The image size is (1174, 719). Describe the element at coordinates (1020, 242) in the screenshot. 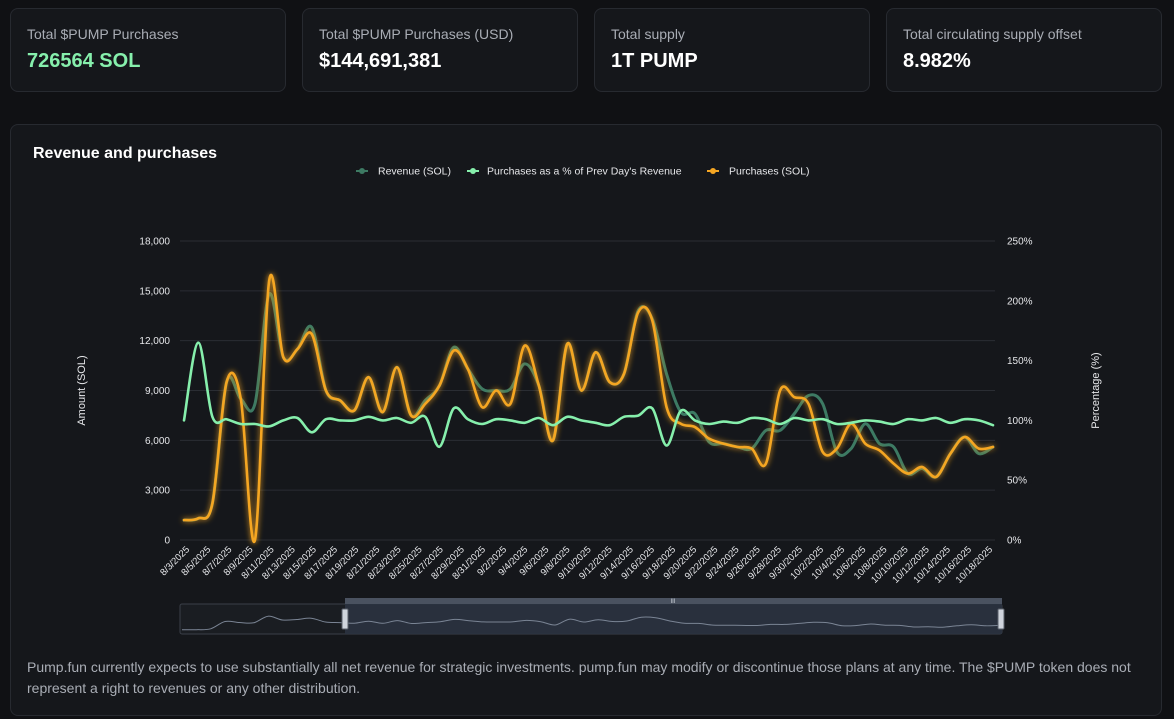

I see `y2-tick-label: 250%` at that location.